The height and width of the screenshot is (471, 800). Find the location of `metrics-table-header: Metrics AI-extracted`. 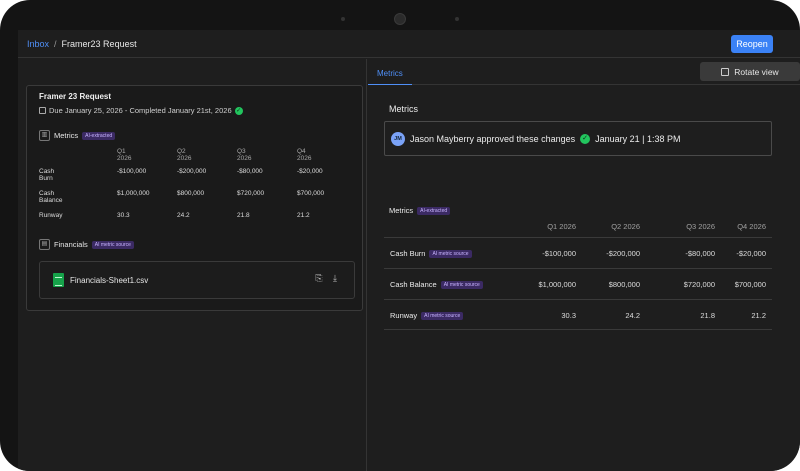

metrics-table-header: Metrics AI-extracted is located at coordinates (420, 210).